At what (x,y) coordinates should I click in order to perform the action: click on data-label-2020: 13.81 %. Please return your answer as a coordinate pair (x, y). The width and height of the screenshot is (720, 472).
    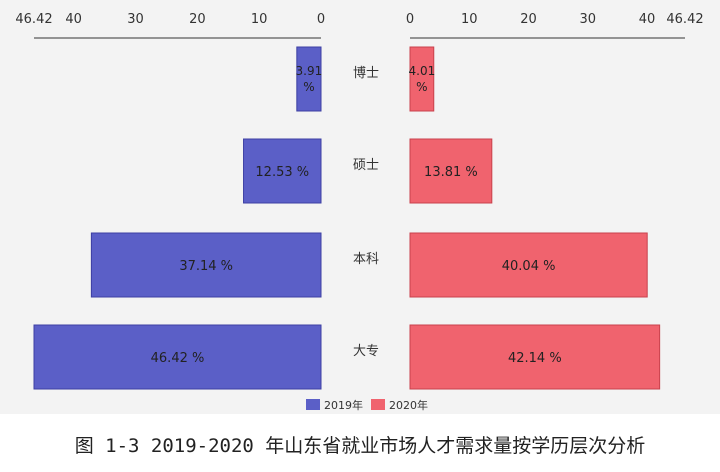
    Looking at the image, I should click on (451, 172).